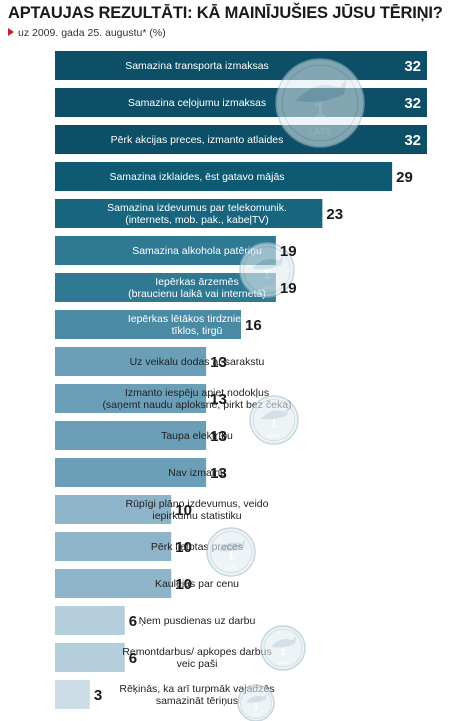  What do you see at coordinates (197, 473) in the screenshot?
I see `bar-label: Nav izmaiņu` at bounding box center [197, 473].